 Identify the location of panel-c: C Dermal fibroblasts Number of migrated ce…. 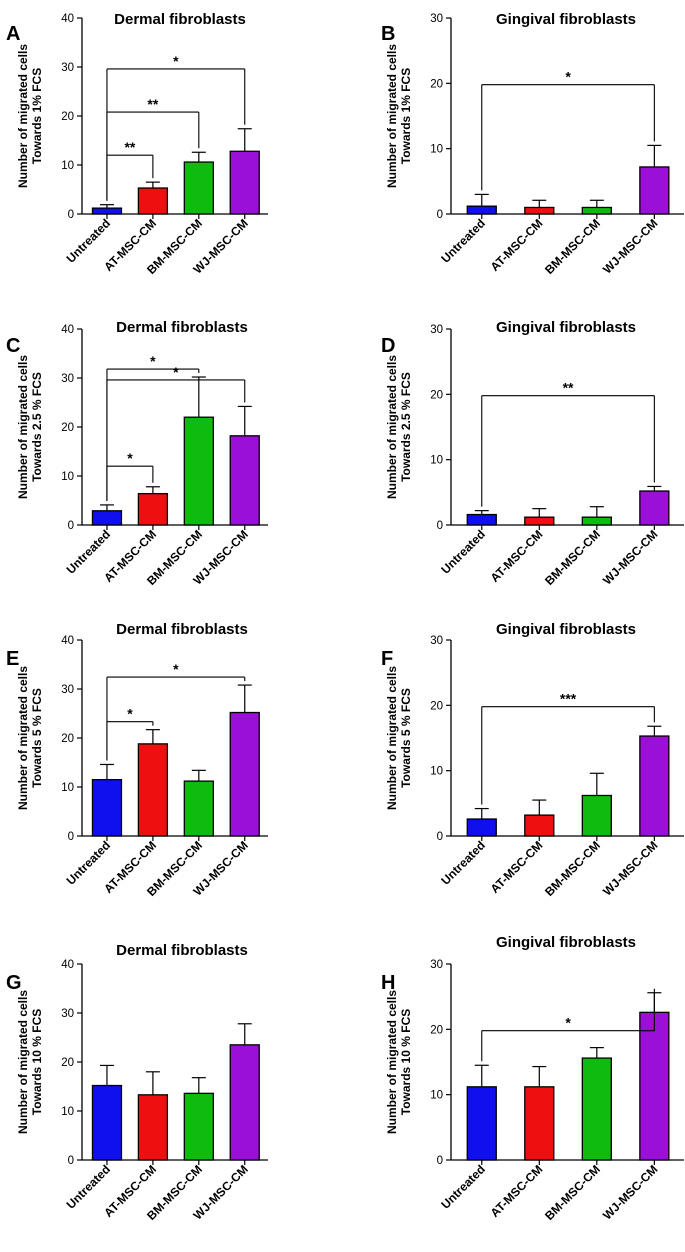
(137, 453).